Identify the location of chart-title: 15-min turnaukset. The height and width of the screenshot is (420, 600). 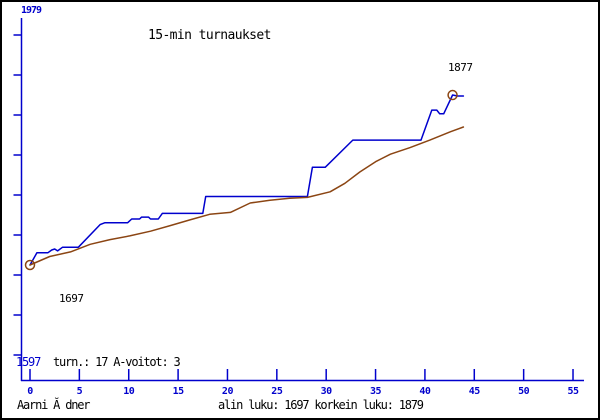
(209, 35).